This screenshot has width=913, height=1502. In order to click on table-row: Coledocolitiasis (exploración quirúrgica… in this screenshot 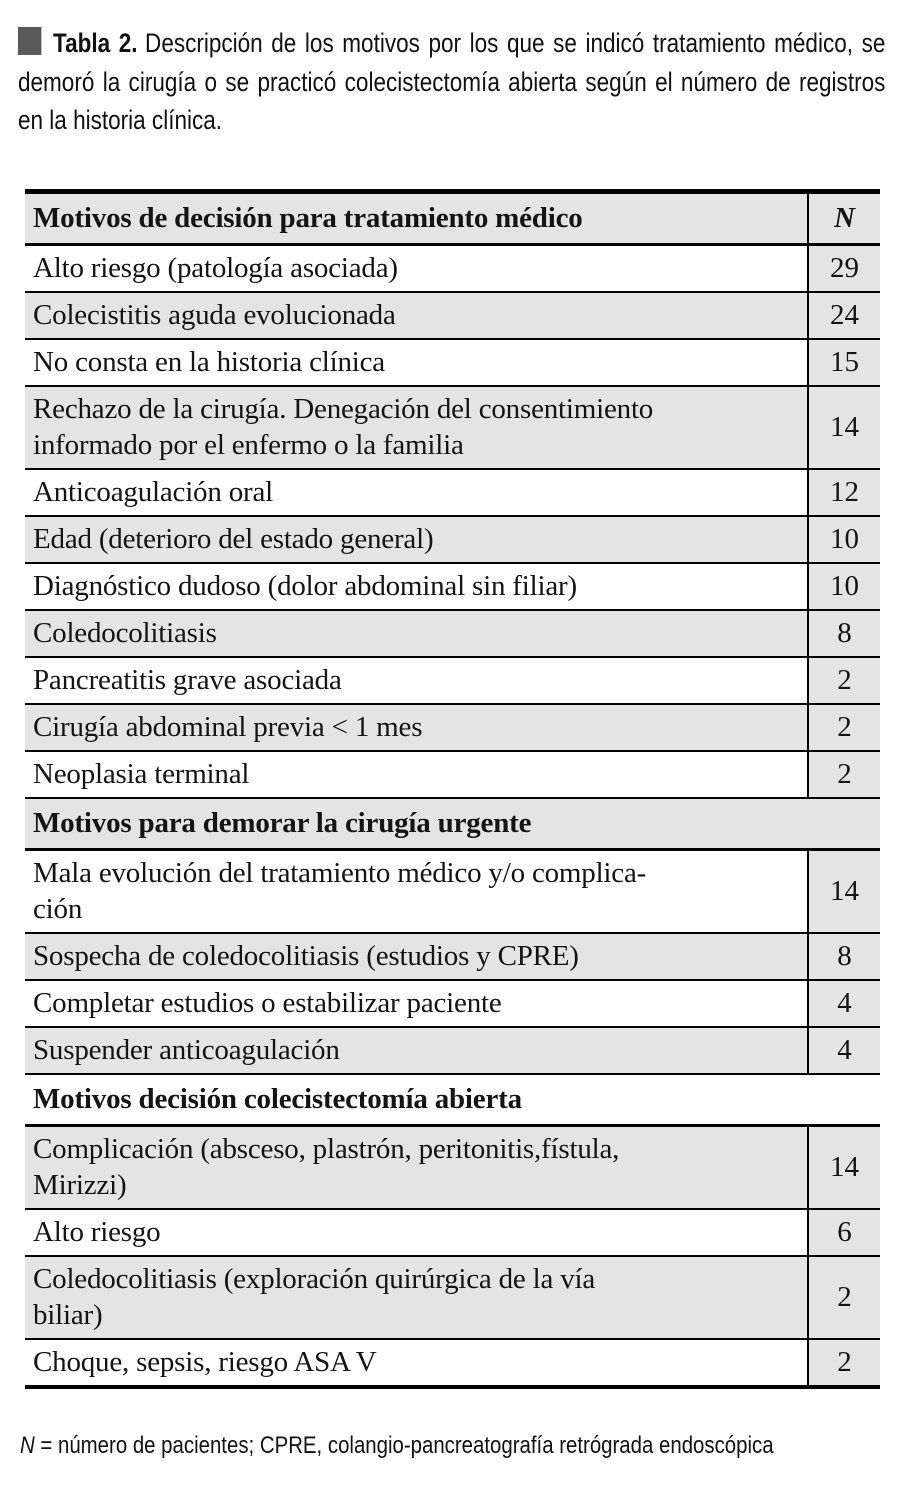, I will do `click(452, 1298)`.